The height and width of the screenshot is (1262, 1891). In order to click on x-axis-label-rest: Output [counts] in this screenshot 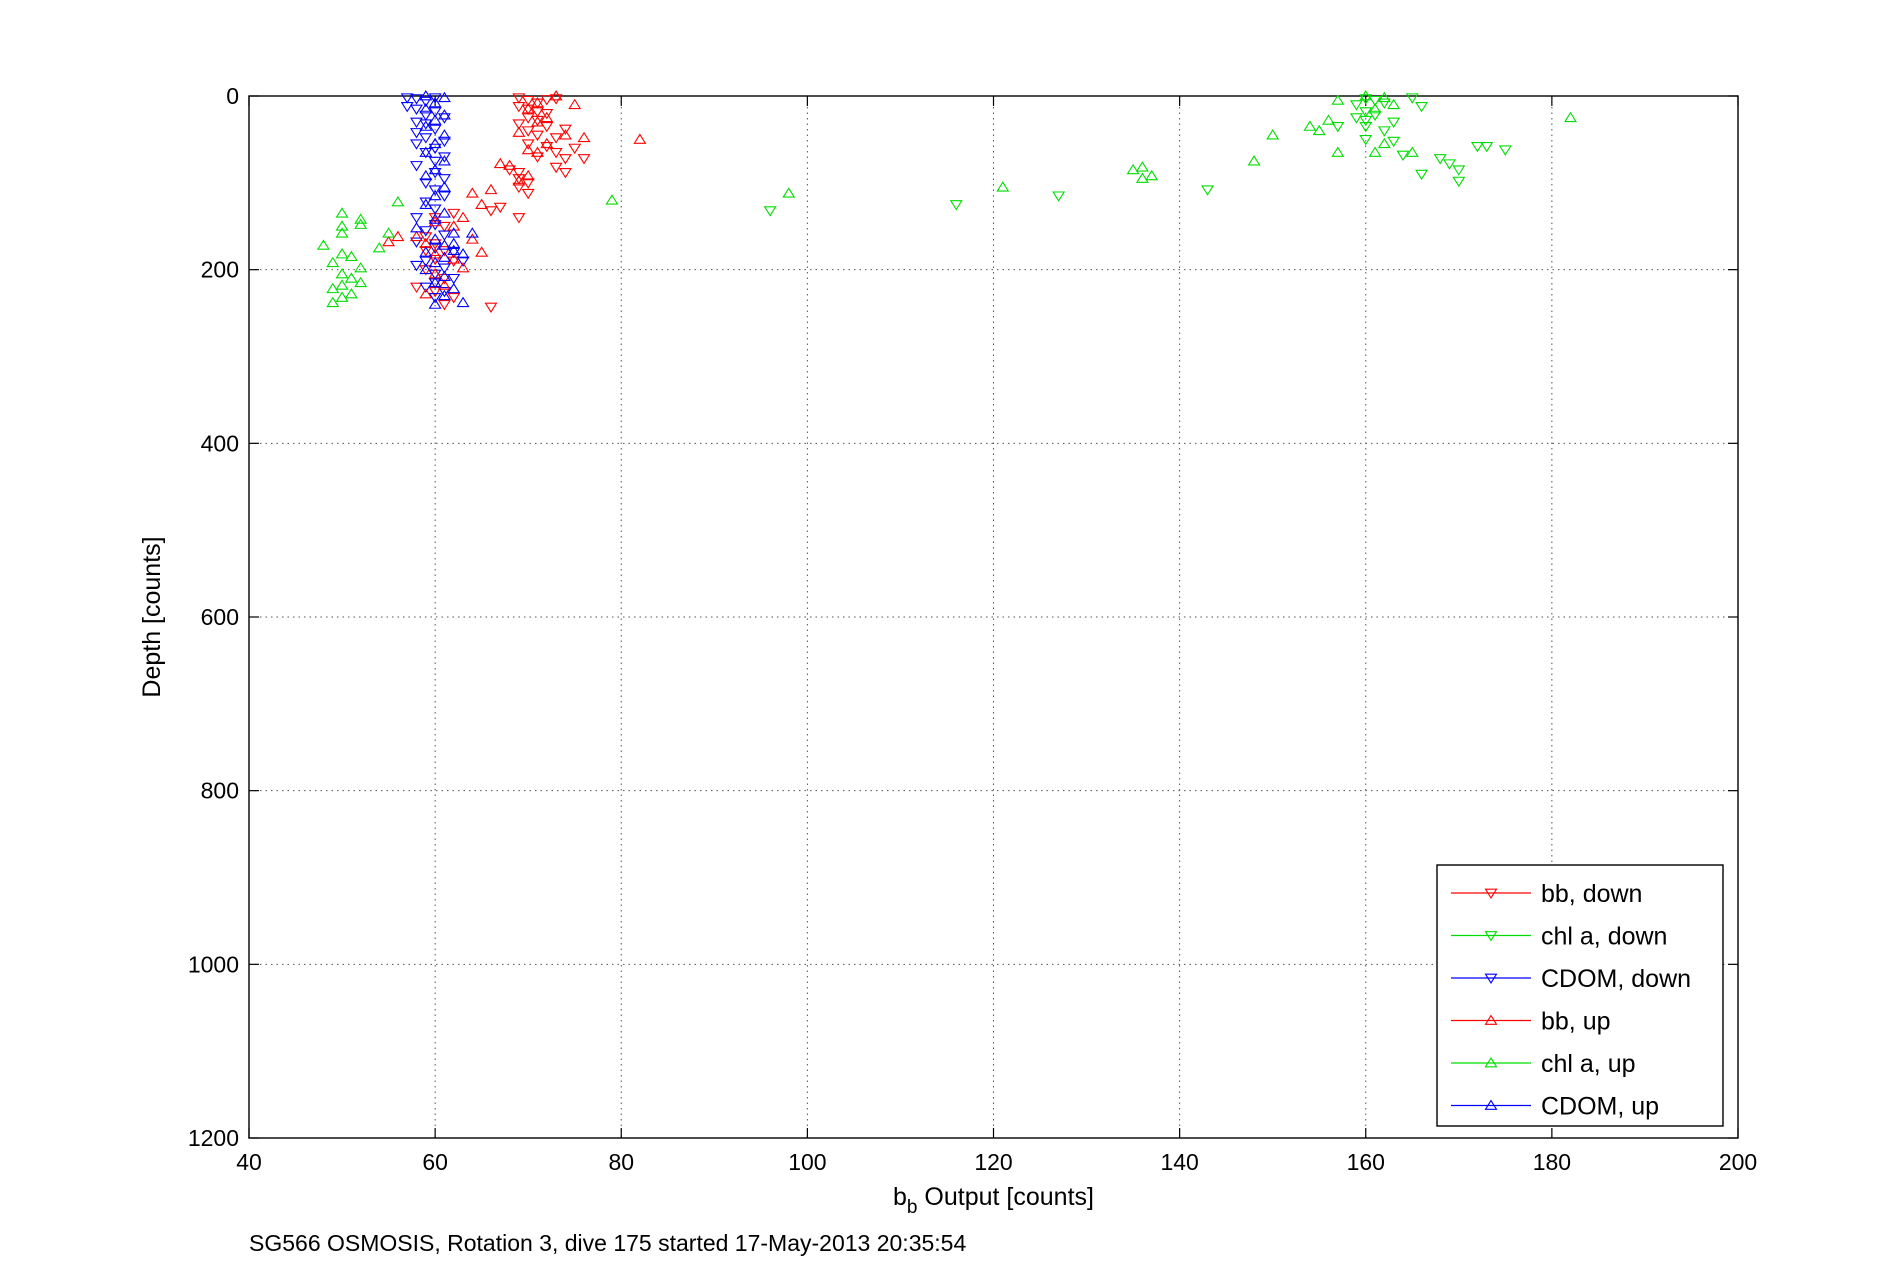, I will do `click(1005, 1197)`.